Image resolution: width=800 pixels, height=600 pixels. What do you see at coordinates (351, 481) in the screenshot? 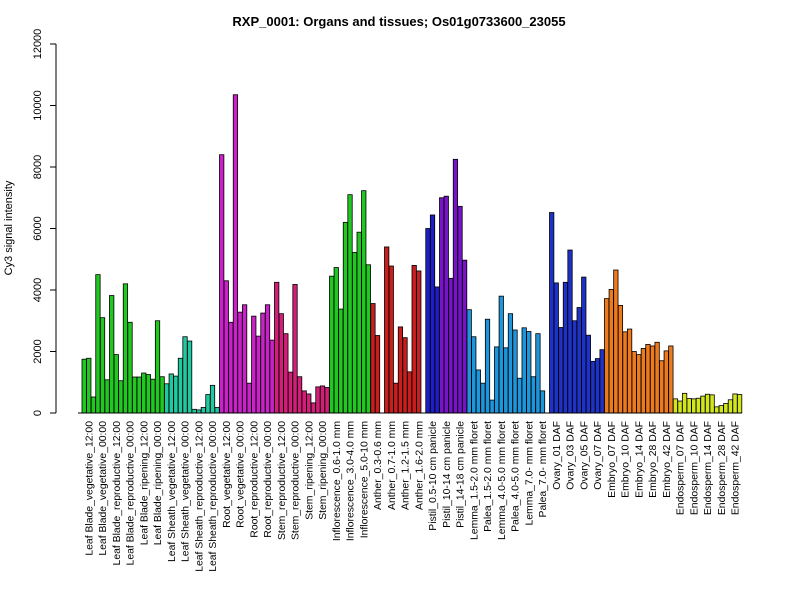
I see `x-tick-label: Inflorescence_3.0-4.0 mm` at bounding box center [351, 481].